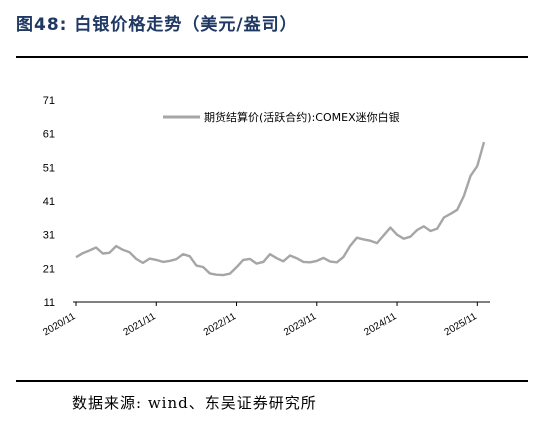 The image size is (543, 426). What do you see at coordinates (272, 381) in the screenshot?
I see `bottom-divider` at bounding box center [272, 381].